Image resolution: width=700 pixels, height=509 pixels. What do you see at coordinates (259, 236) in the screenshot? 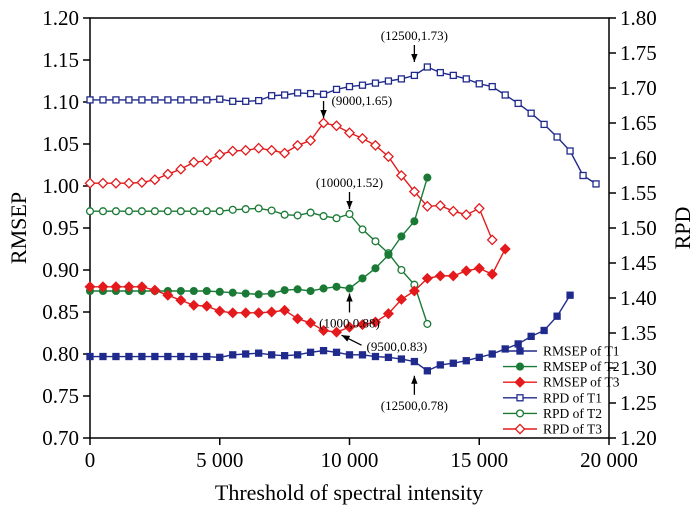
I see `series-line-rmsep-of-t2` at bounding box center [259, 236].